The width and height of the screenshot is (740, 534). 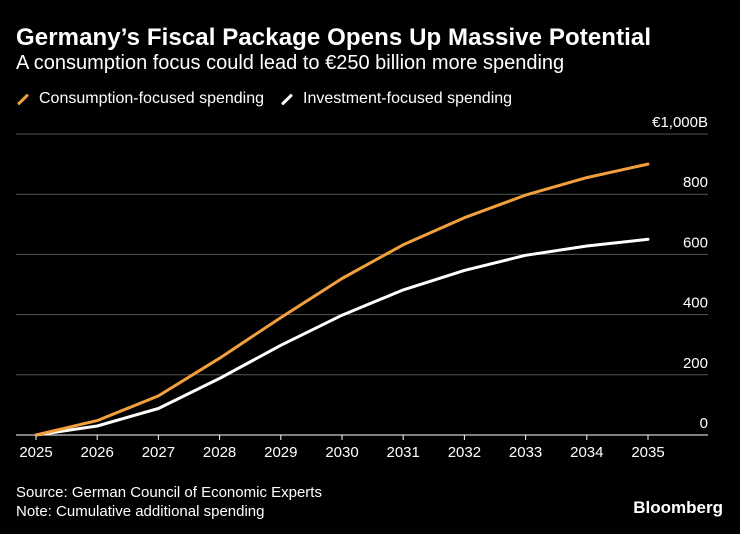 I want to click on legend-item-consumption: Consumption-focused spending, so click(x=140, y=99).